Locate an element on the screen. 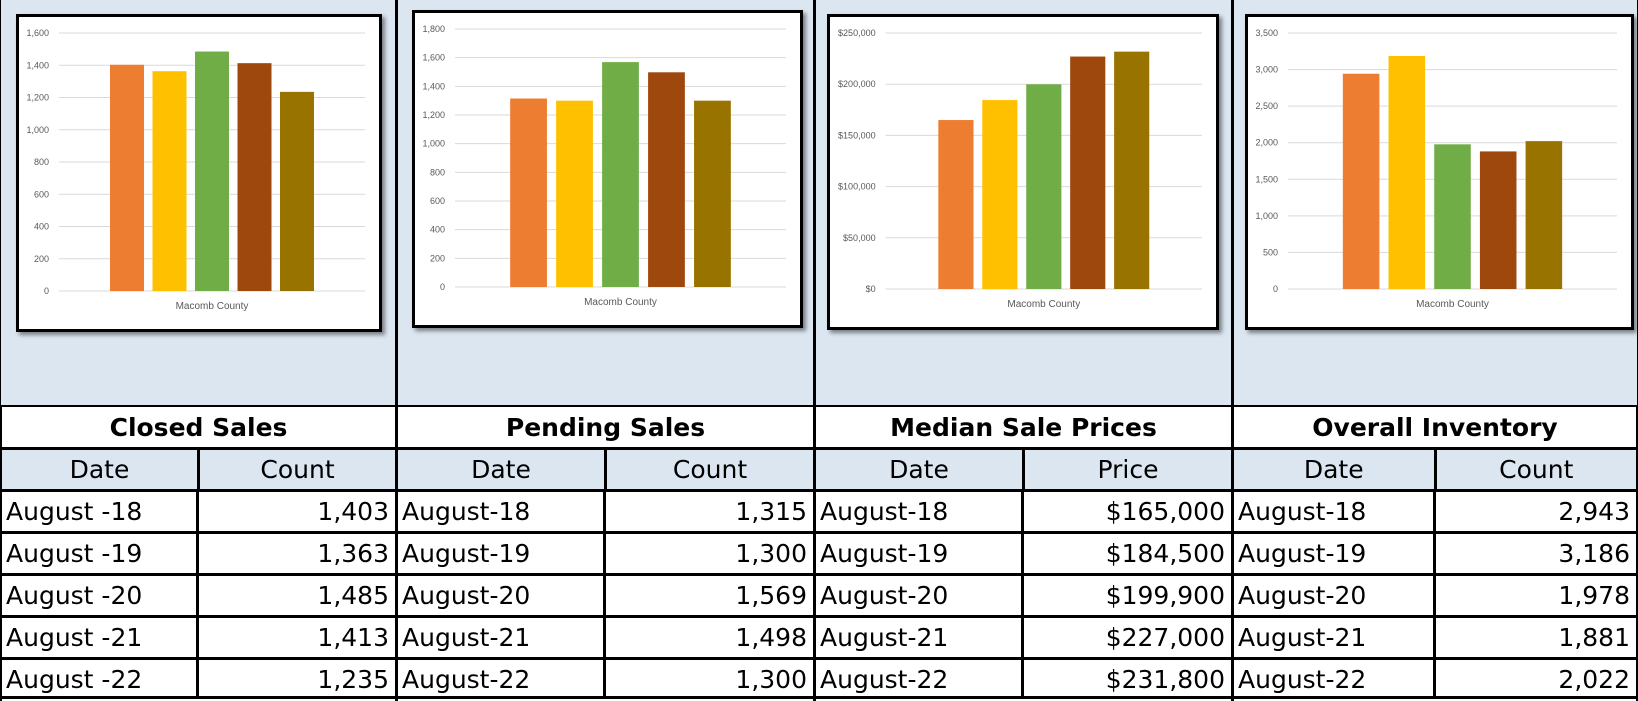 The image size is (1638, 701). value-cell: 1,498 is located at coordinates (708, 637).